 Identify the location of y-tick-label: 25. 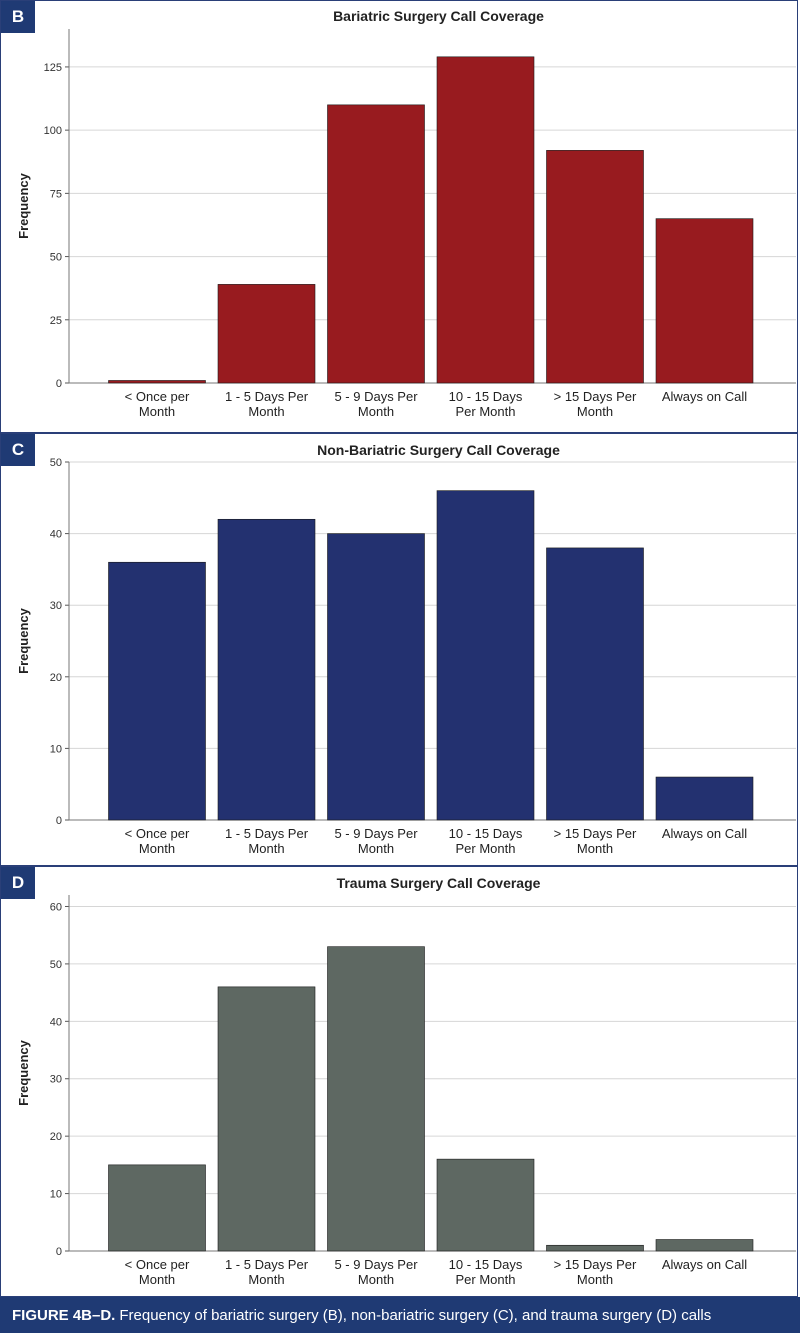
(56, 321).